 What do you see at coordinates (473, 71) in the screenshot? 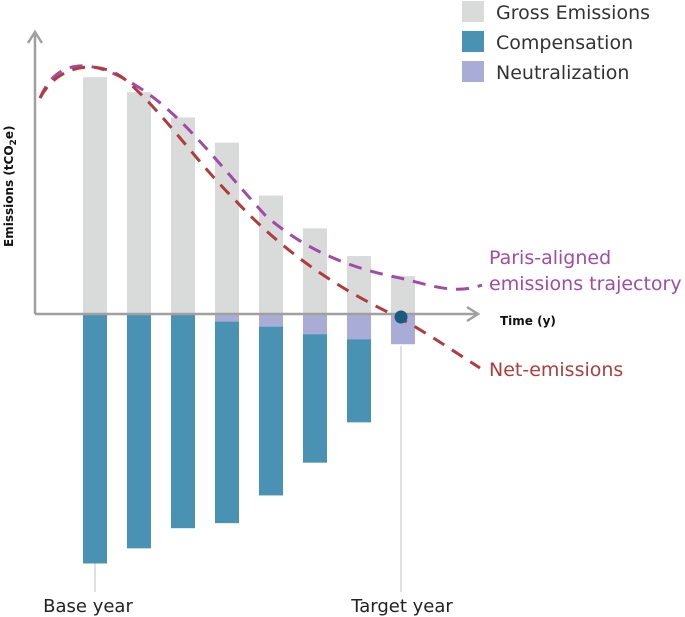
I see `legend-swatch-neutralization` at bounding box center [473, 71].